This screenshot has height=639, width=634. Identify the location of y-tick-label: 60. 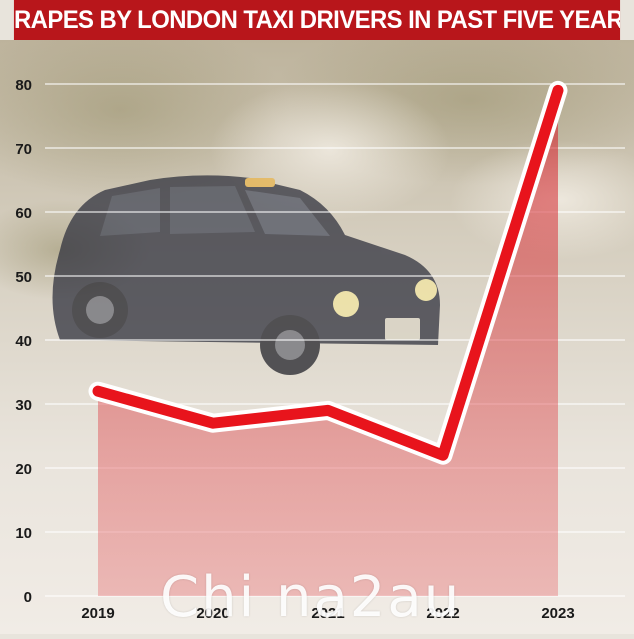
(23, 213).